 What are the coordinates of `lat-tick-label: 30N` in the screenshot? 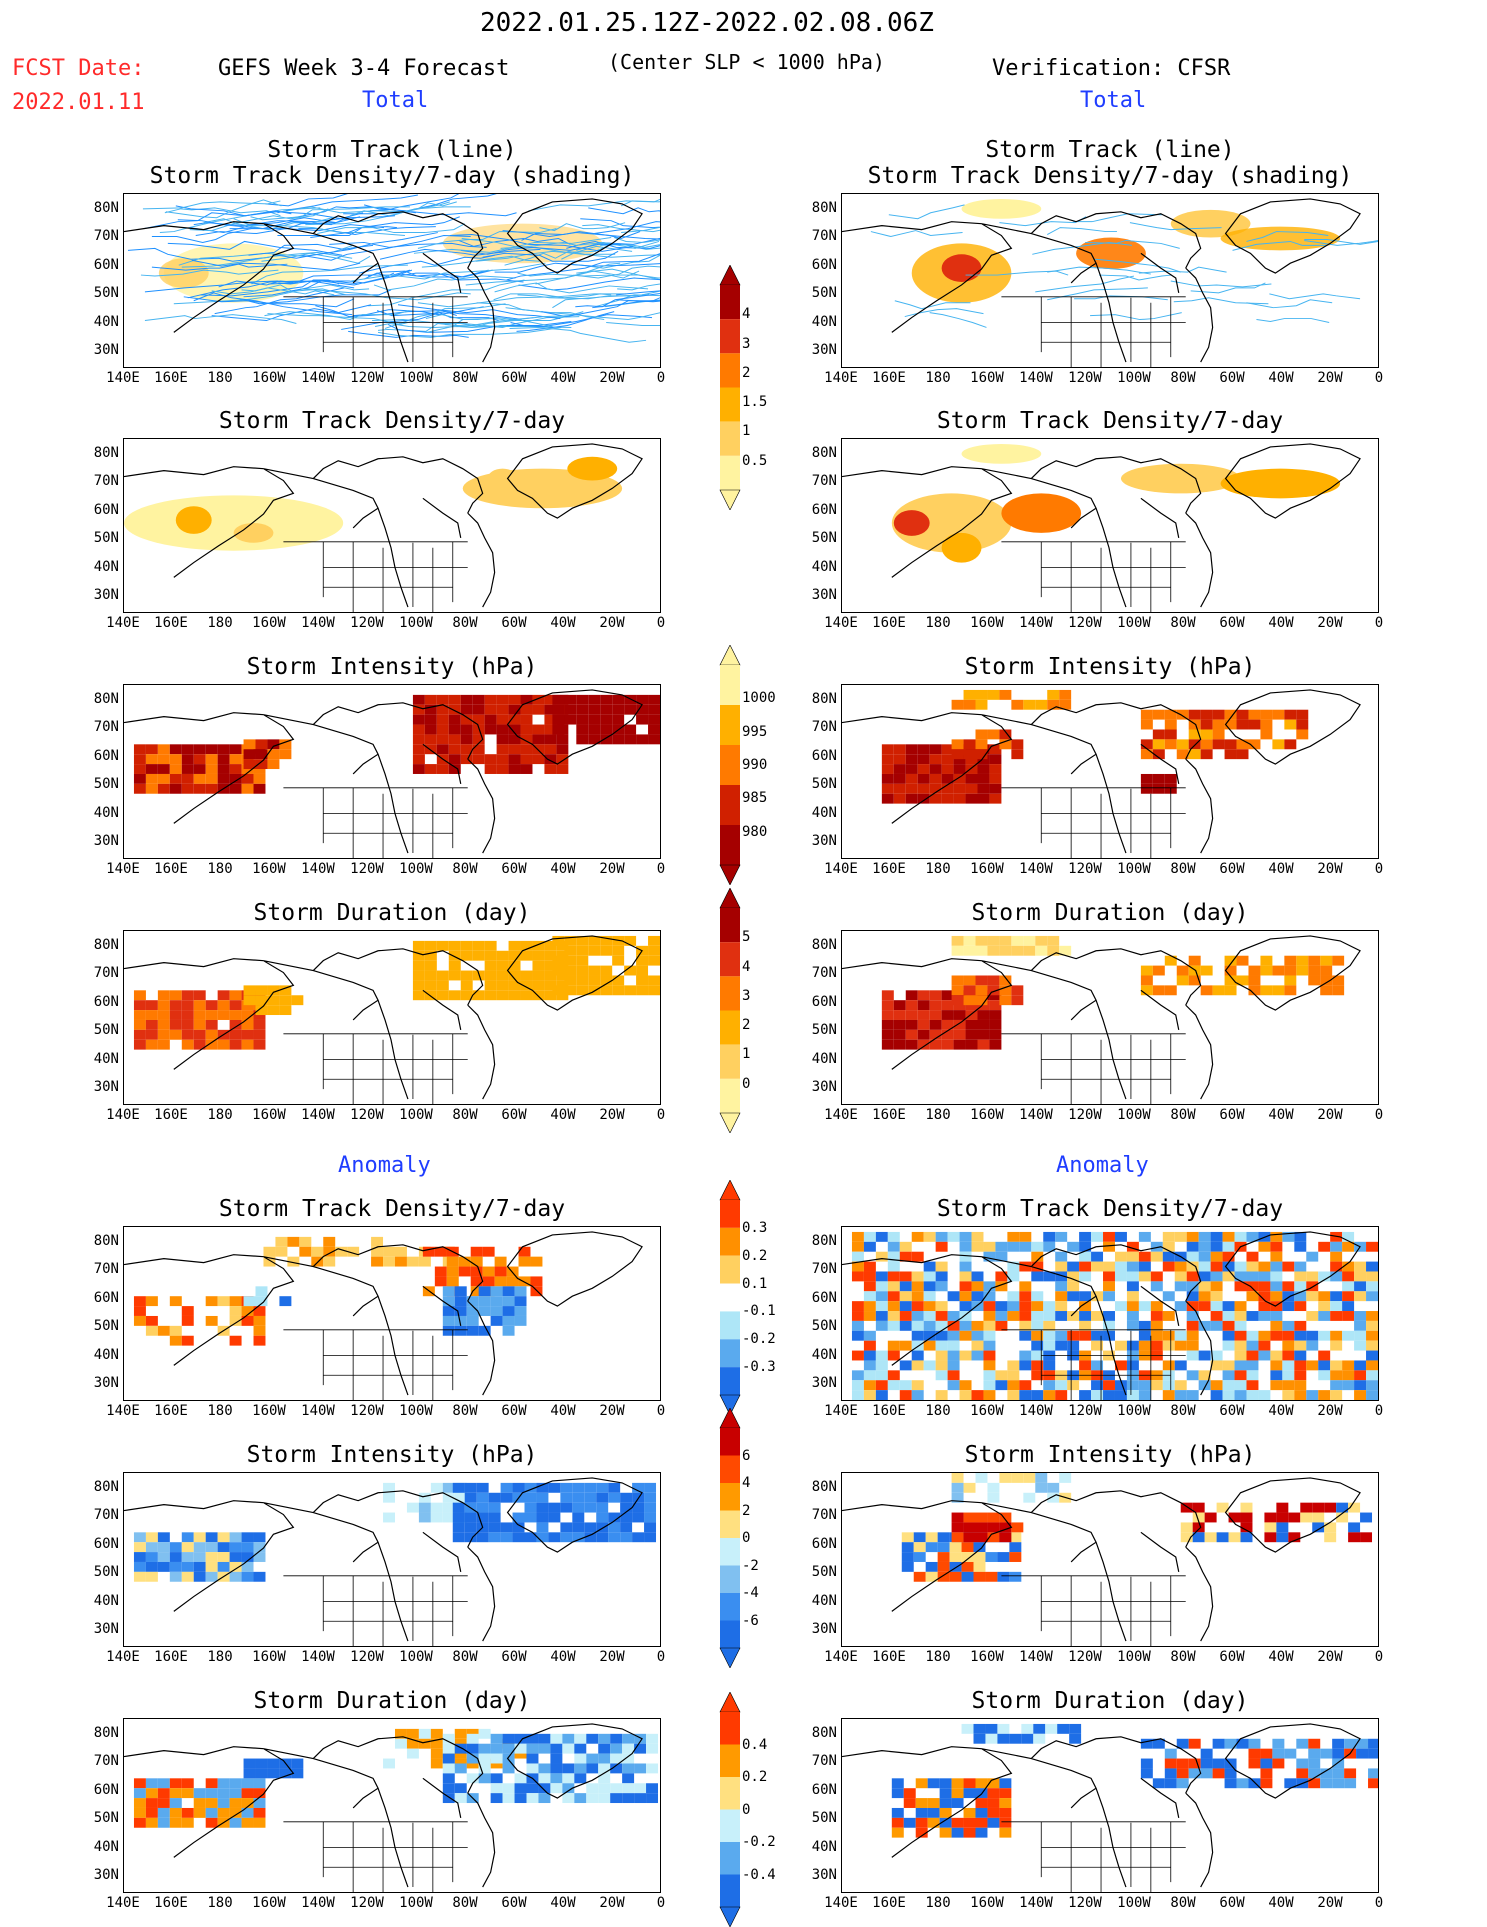 It's located at (824, 1087).